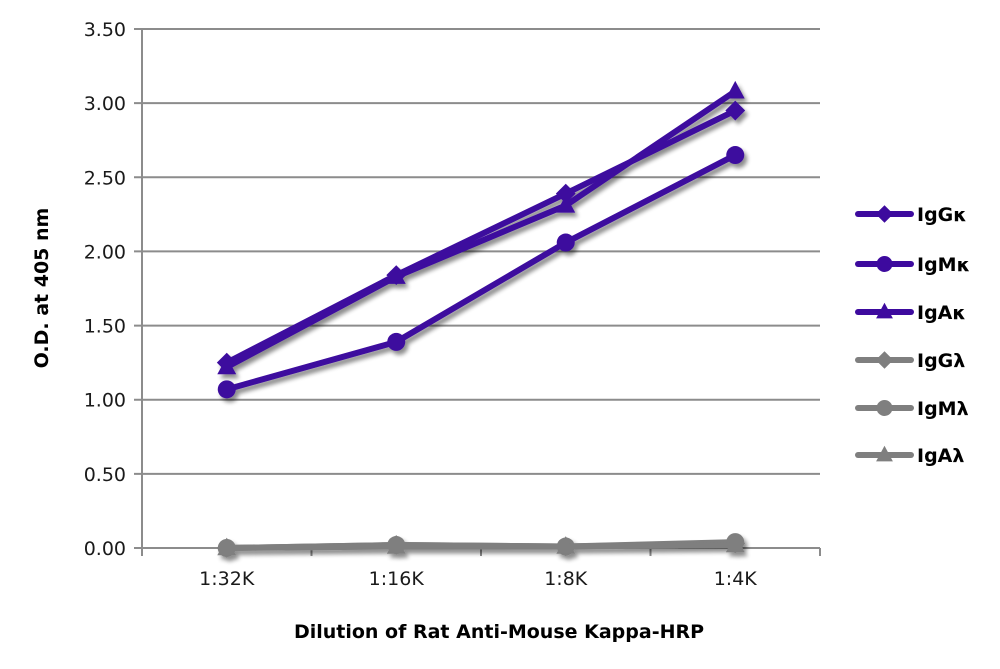 This screenshot has width=1000, height=669. Describe the element at coordinates (910, 313) in the screenshot. I see `legend-item: IgAκ` at that location.